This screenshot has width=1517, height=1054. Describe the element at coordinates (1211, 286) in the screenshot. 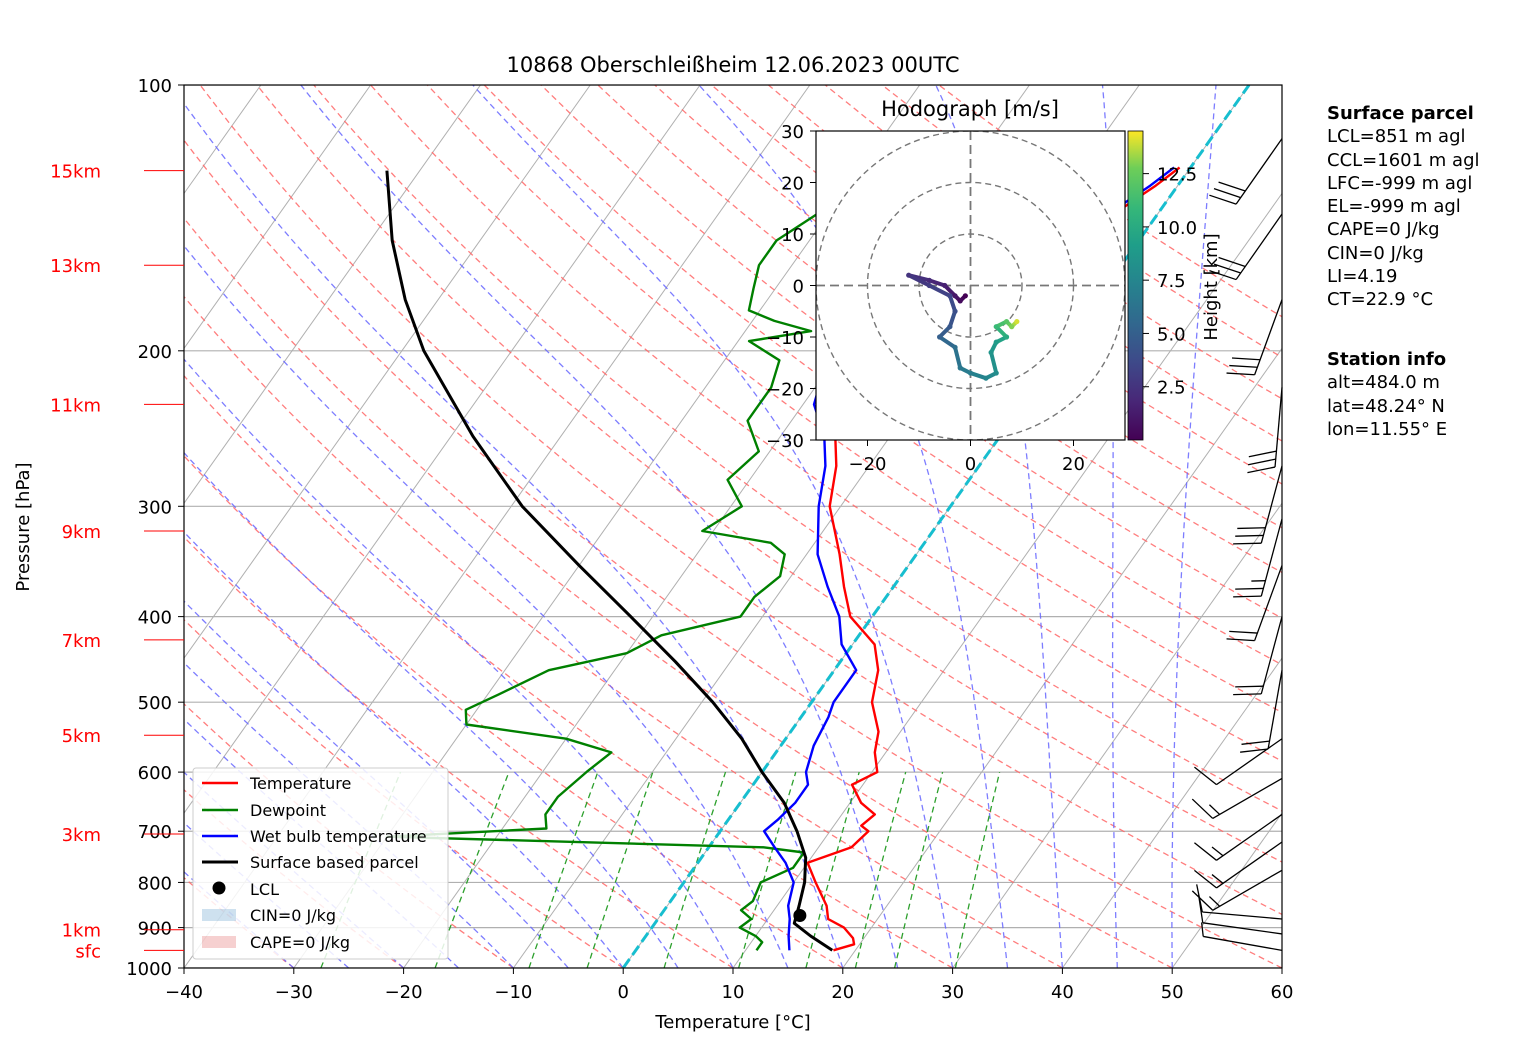

I see `colorbar-label: Height [km]` at that location.